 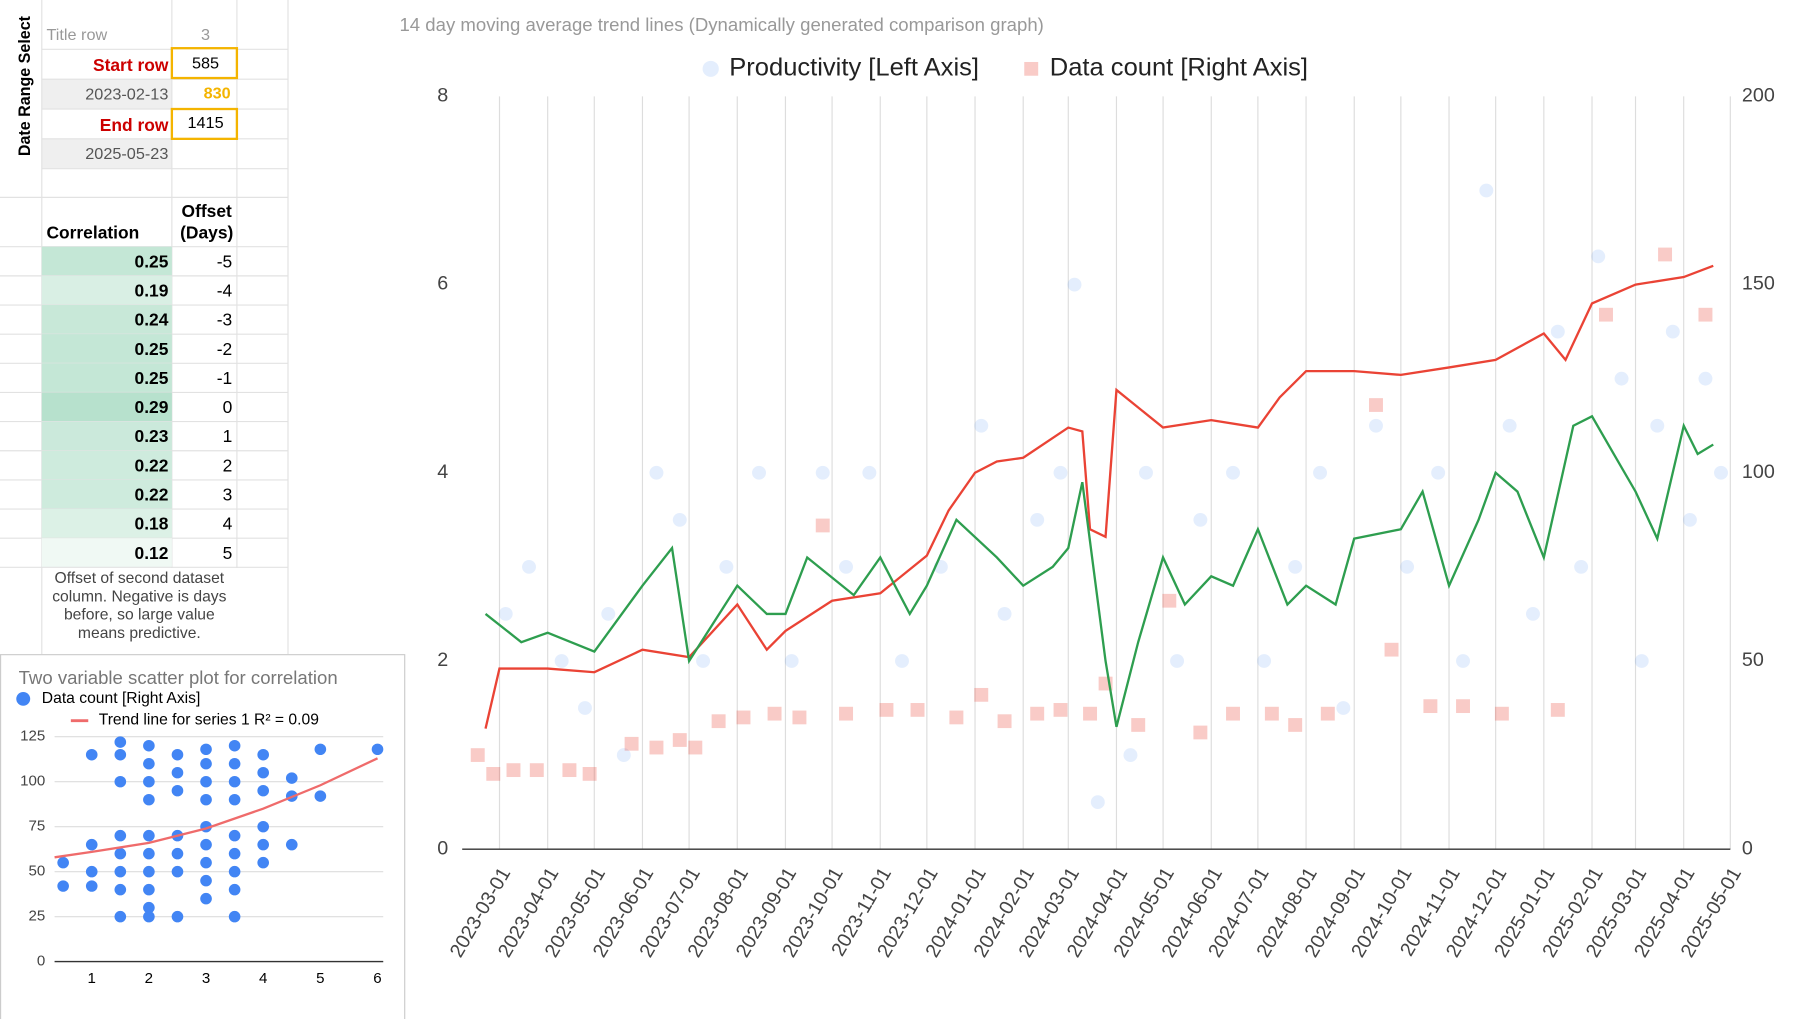 I want to click on side-label: Date Range Select, so click(x=25, y=85).